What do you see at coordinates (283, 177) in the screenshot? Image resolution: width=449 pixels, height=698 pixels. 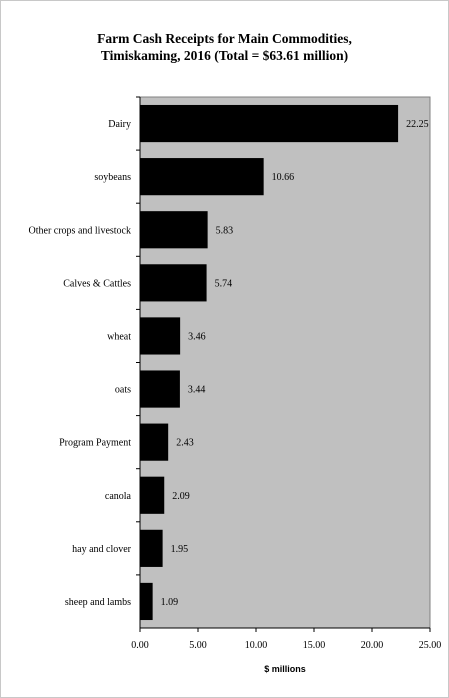 I see `bar-value-label: 10.66` at bounding box center [283, 177].